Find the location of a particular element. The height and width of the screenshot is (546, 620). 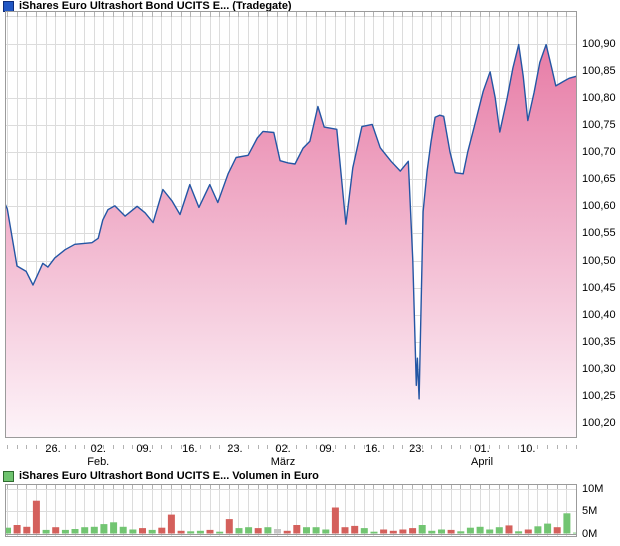

x-axis-day-label: 01. is located at coordinates (482, 449).